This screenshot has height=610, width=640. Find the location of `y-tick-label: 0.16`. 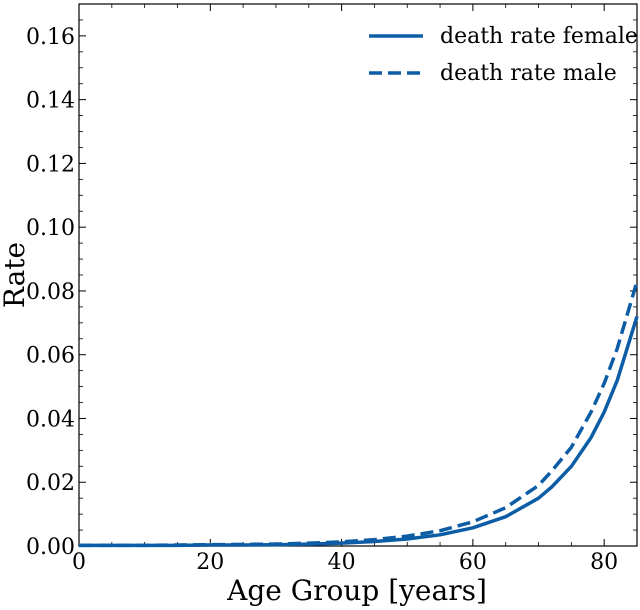

y-tick-label: 0.16 is located at coordinates (50, 37).